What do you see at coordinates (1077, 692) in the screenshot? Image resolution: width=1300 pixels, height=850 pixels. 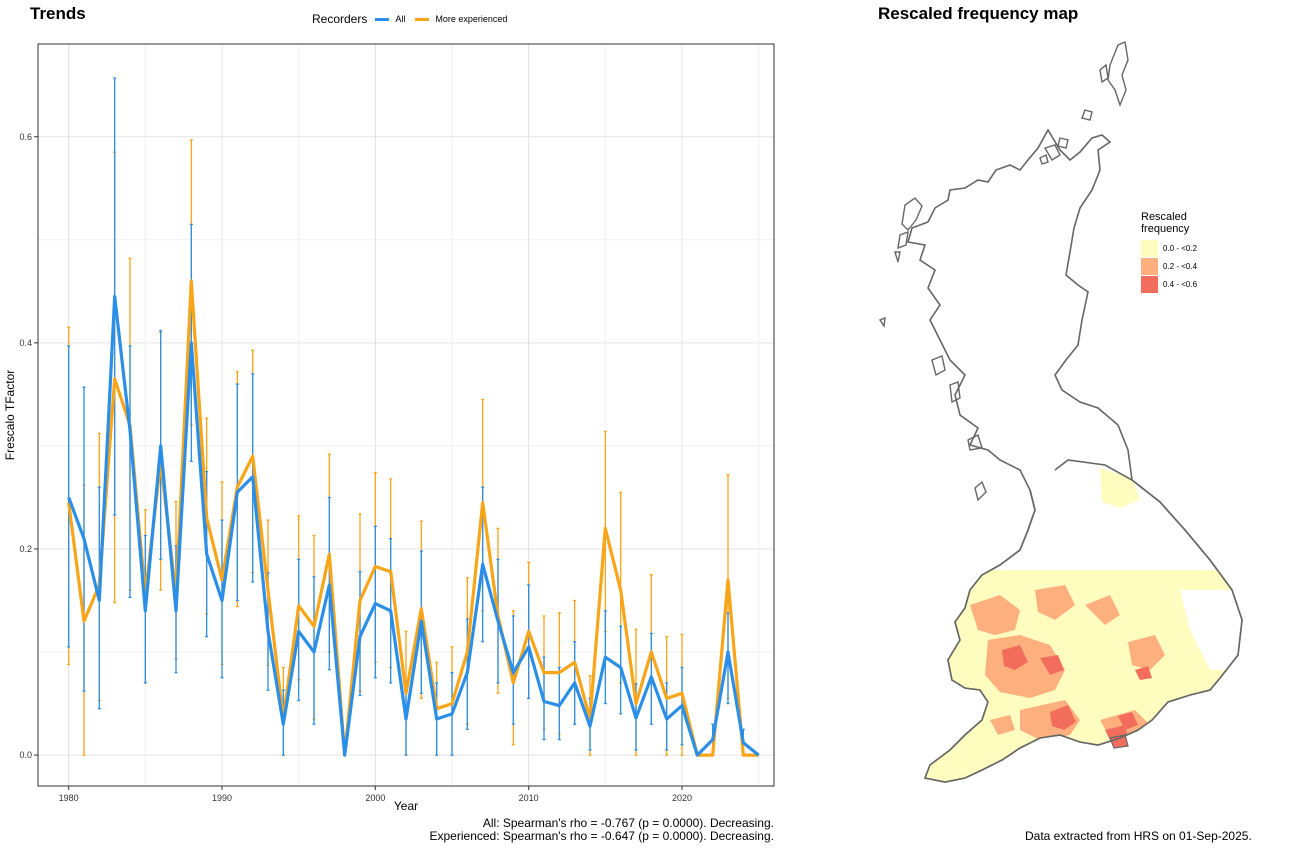 I see `freq-high` at bounding box center [1077, 692].